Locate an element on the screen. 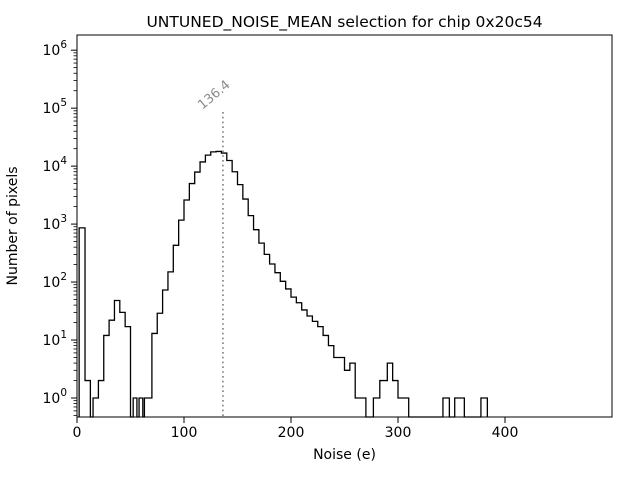 The image size is (640, 480). threshold-value-label: 136.4 is located at coordinates (214, 95).